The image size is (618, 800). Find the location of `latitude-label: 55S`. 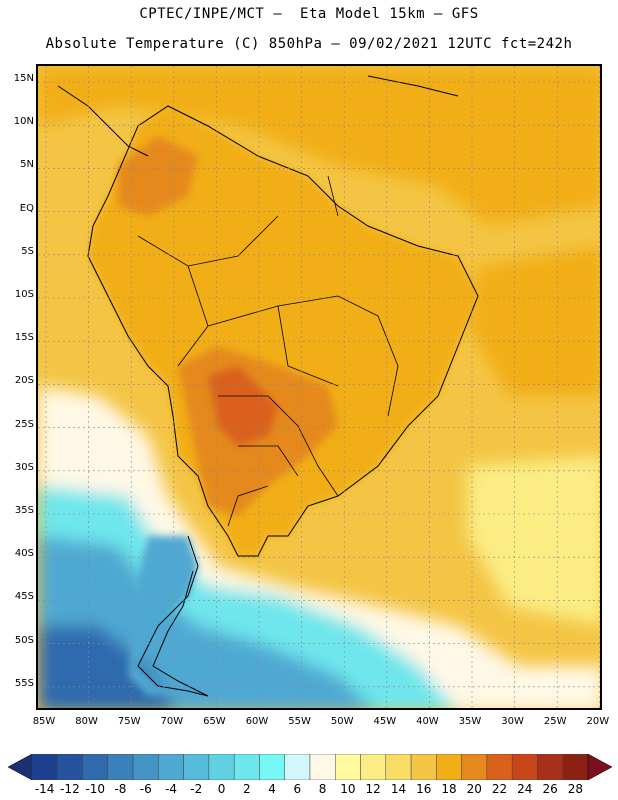

latitude-label: 55S is located at coordinates (24, 683).